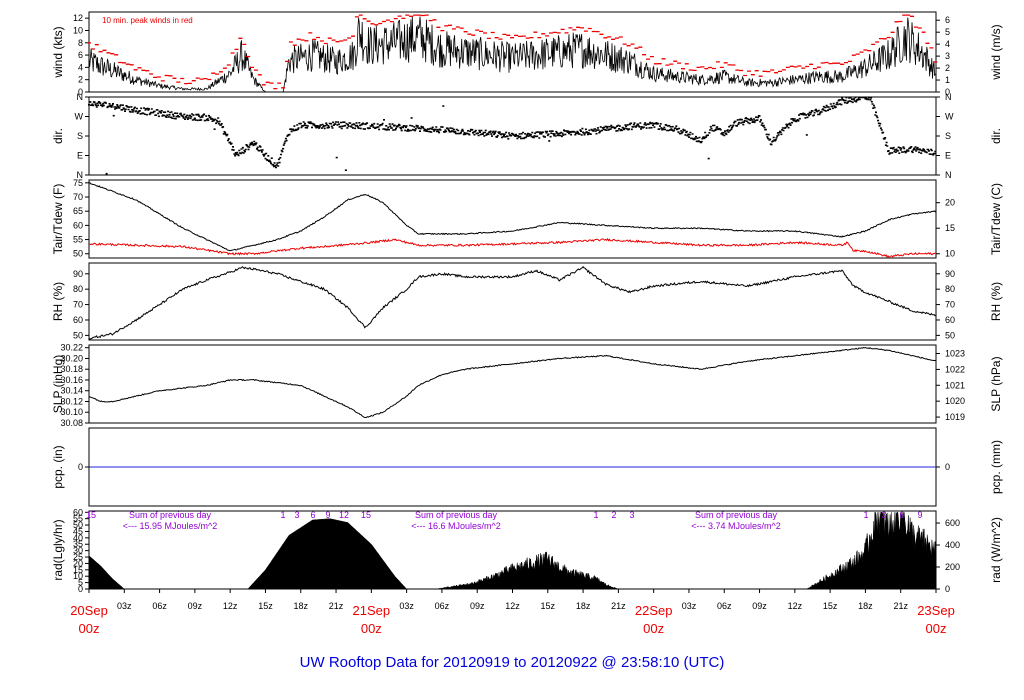  Describe the element at coordinates (947, 467) in the screenshot. I see `right-tick-label-pcp: 0` at that location.